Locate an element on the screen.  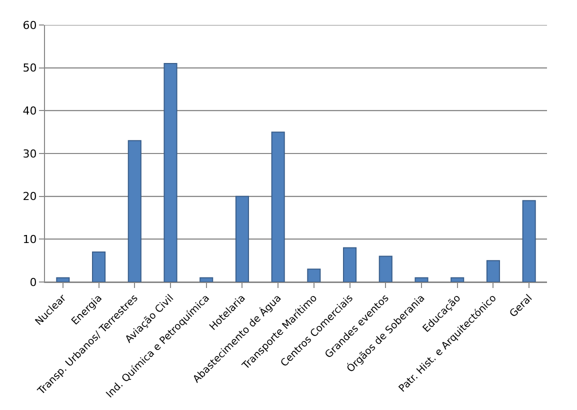
y-tick-label: 10 is located at coordinates (29, 239).